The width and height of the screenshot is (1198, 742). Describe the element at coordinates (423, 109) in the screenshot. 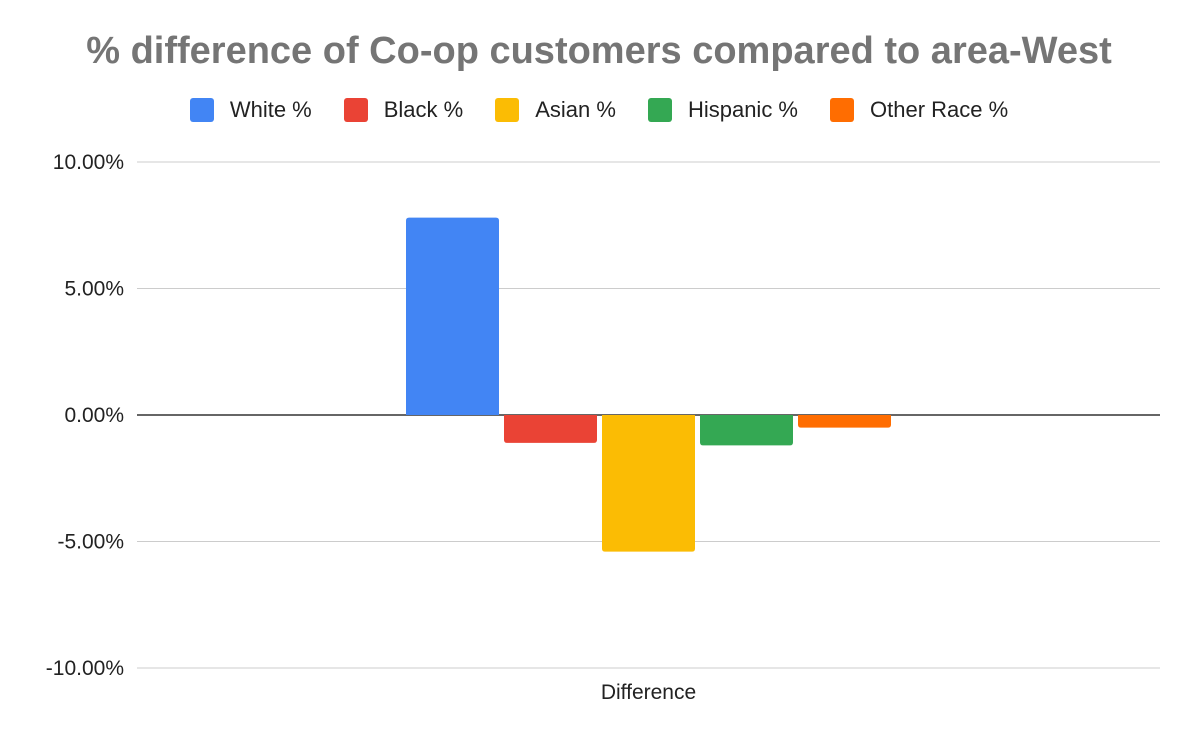

I see `legend-label-black: Black %` at that location.